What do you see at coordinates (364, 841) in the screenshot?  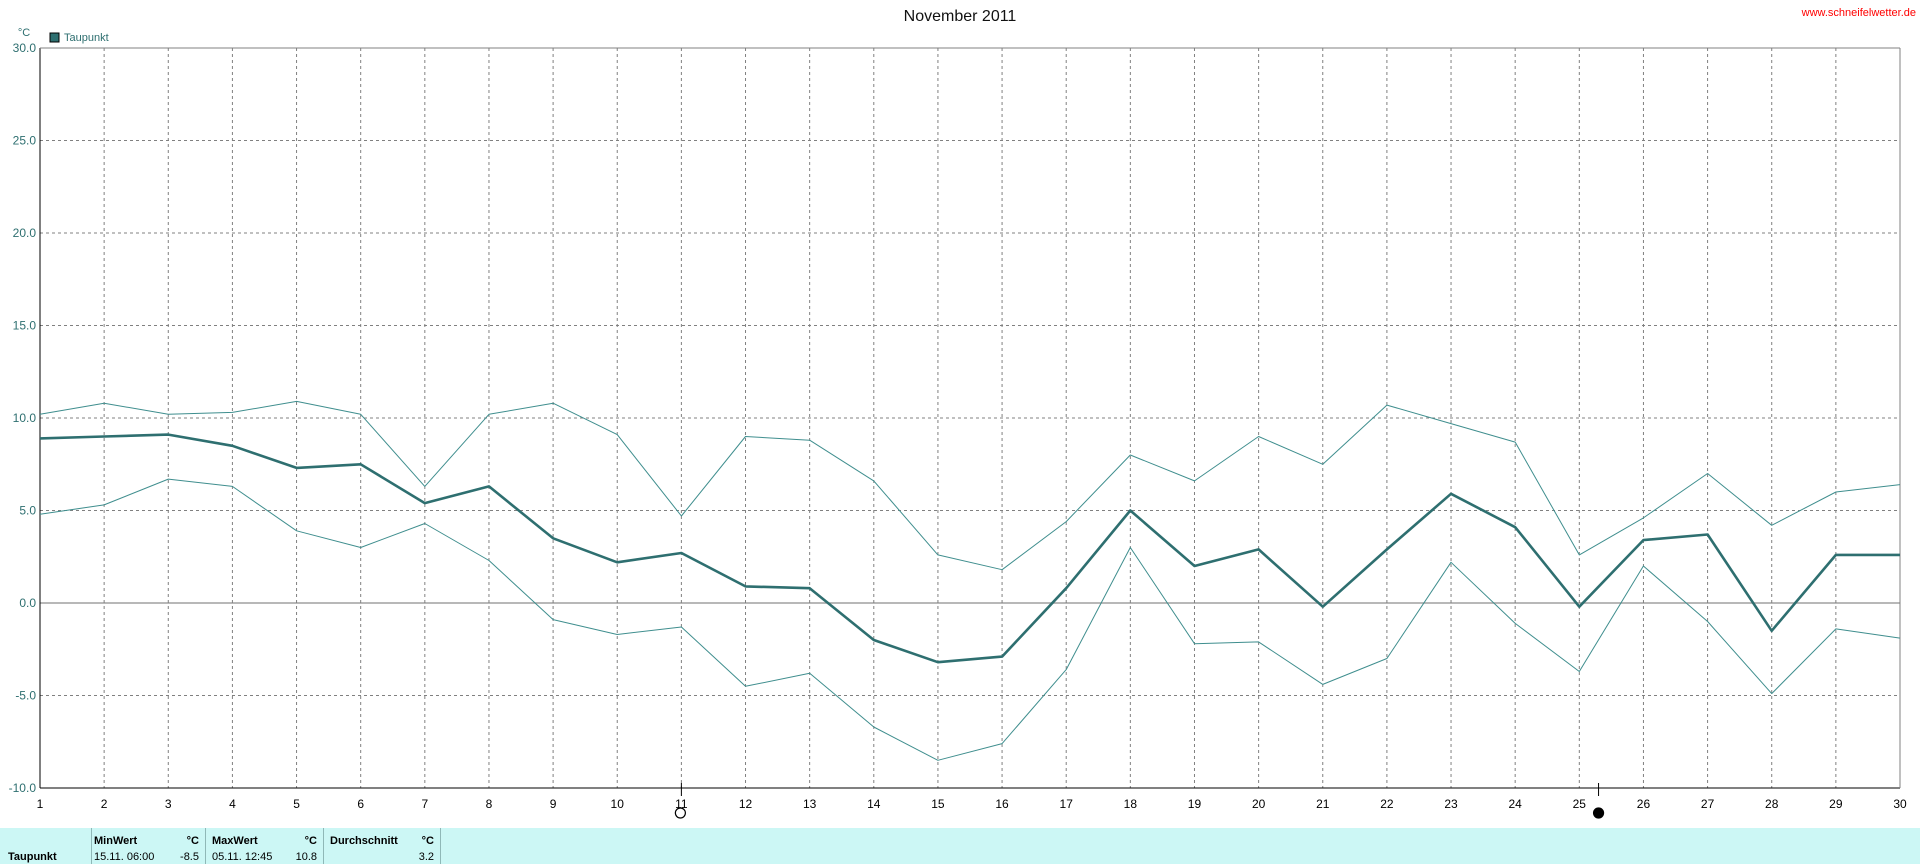 I see `avg-header: Durchschnitt` at bounding box center [364, 841].